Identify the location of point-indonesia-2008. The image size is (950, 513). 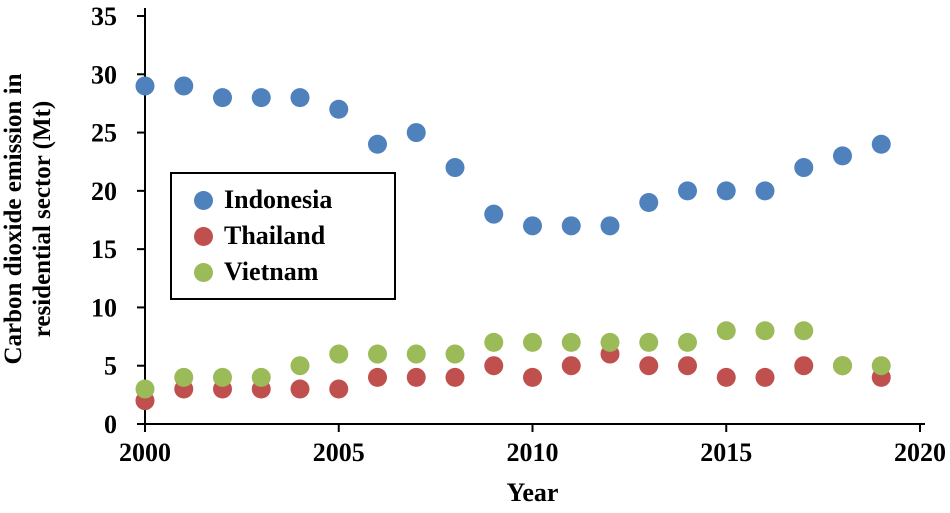
(455, 168).